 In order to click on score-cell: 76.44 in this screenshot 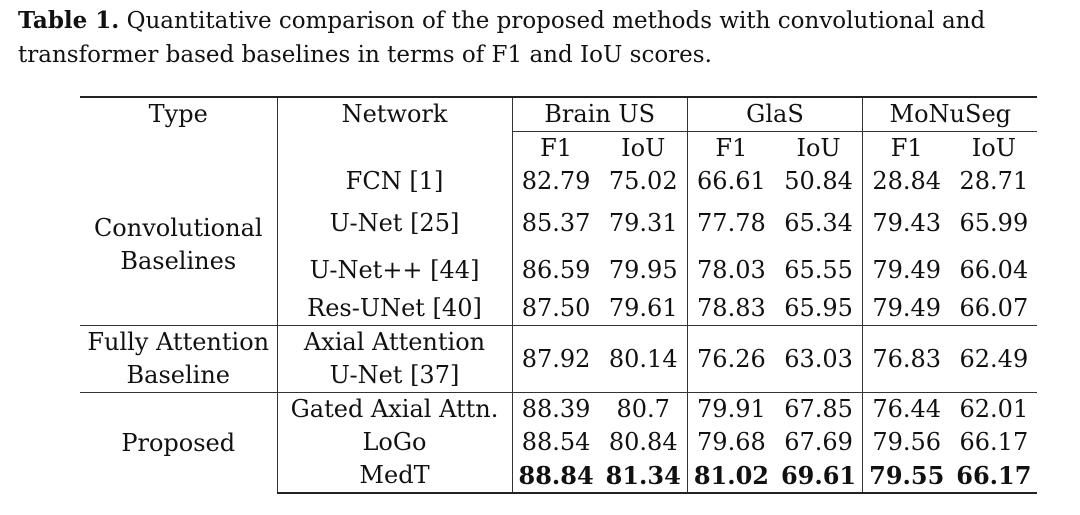, I will do `click(906, 409)`.